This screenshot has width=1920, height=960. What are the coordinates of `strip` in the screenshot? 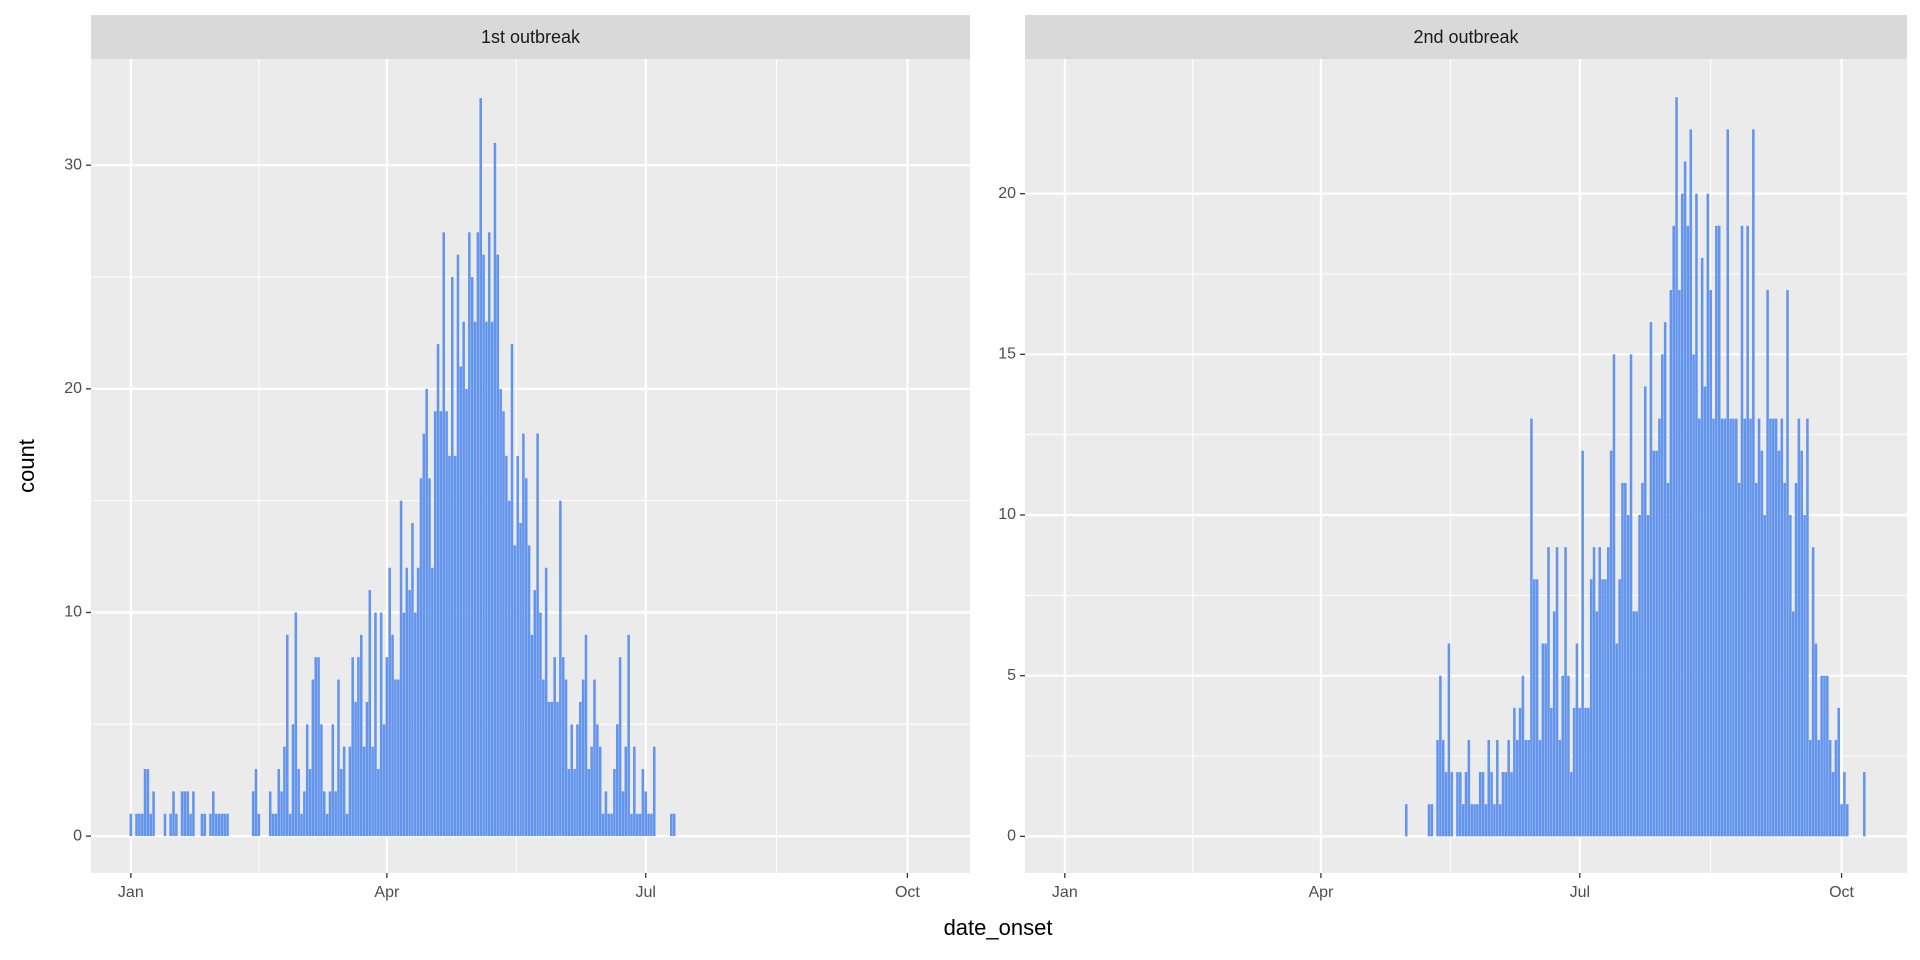 It's located at (530, 37).